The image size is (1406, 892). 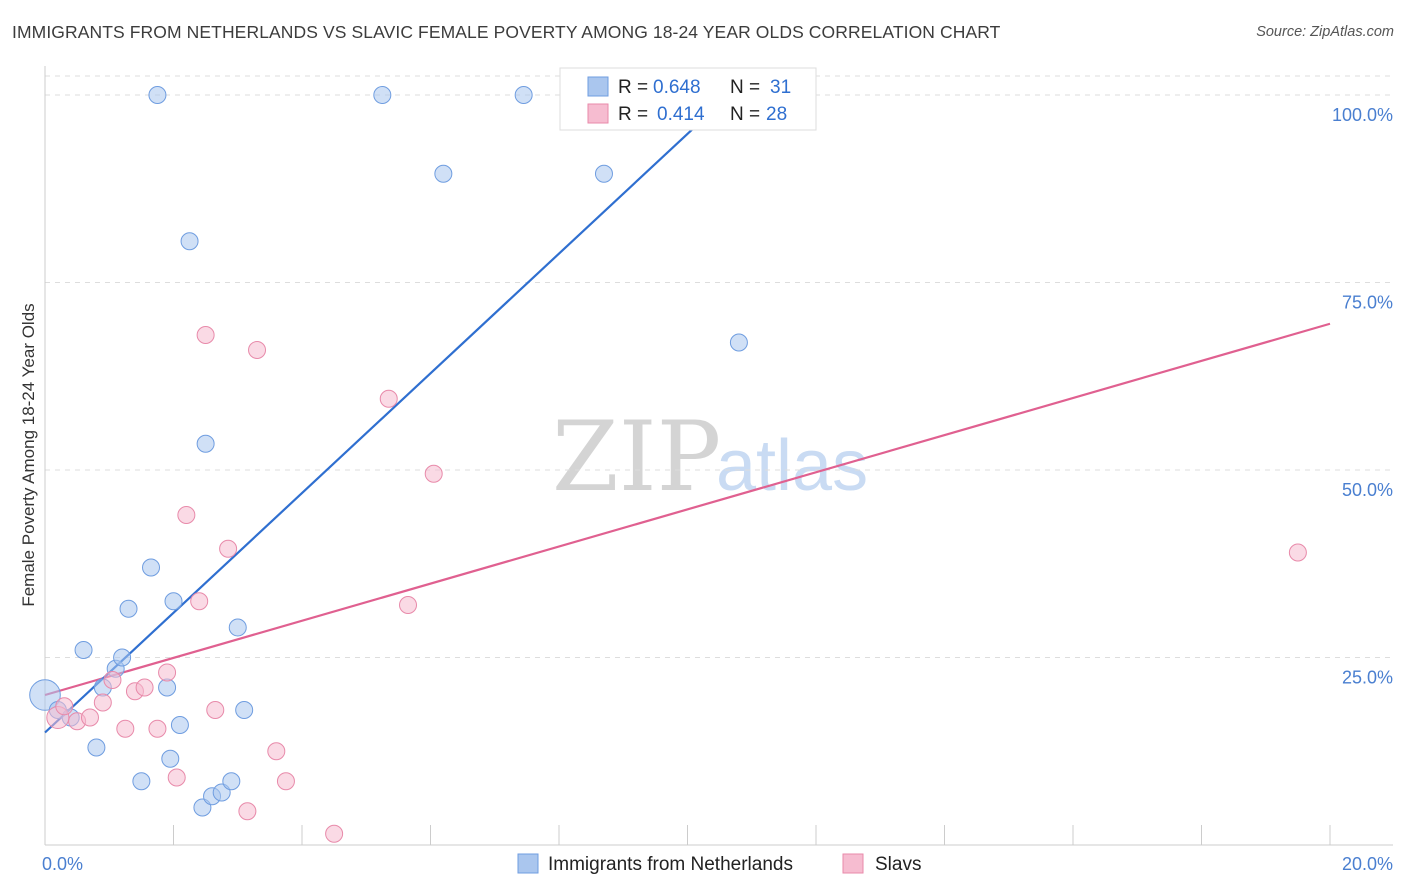 I want to click on legend-swatch-blue, so click(x=598, y=86).